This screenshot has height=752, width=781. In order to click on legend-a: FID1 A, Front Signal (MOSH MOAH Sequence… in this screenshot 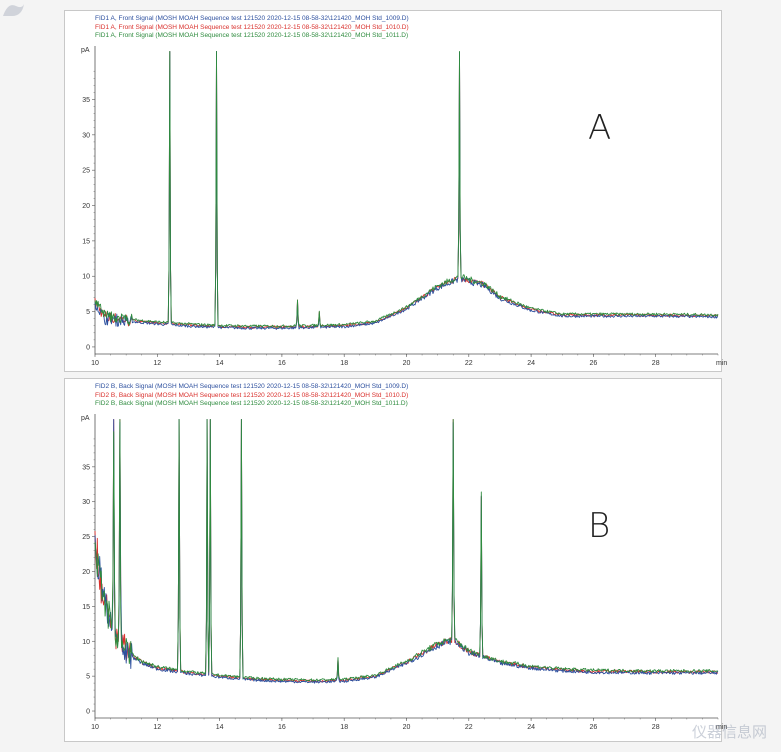, I will do `click(252, 28)`.